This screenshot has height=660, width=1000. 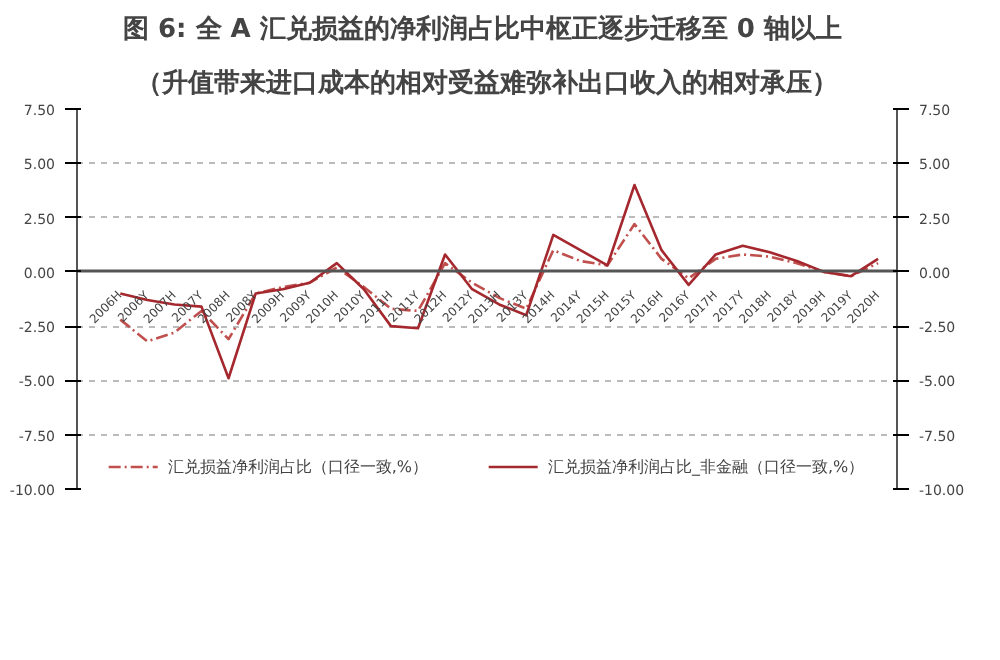 What do you see at coordinates (482, 29) in the screenshot?
I see `chart-title: 图 6: 全 A 汇兑损益的净利润占比中枢正逐步迁移至 0 轴以上` at bounding box center [482, 29].